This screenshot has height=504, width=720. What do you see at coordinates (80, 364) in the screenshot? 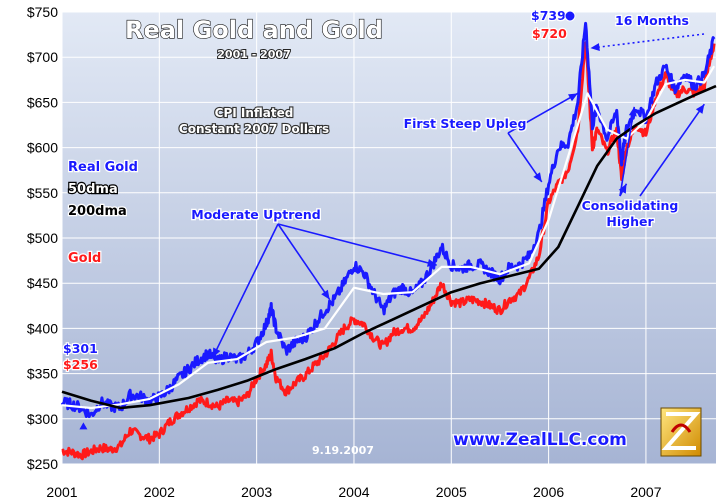
I see `label-nominal-start: $256` at bounding box center [80, 364].